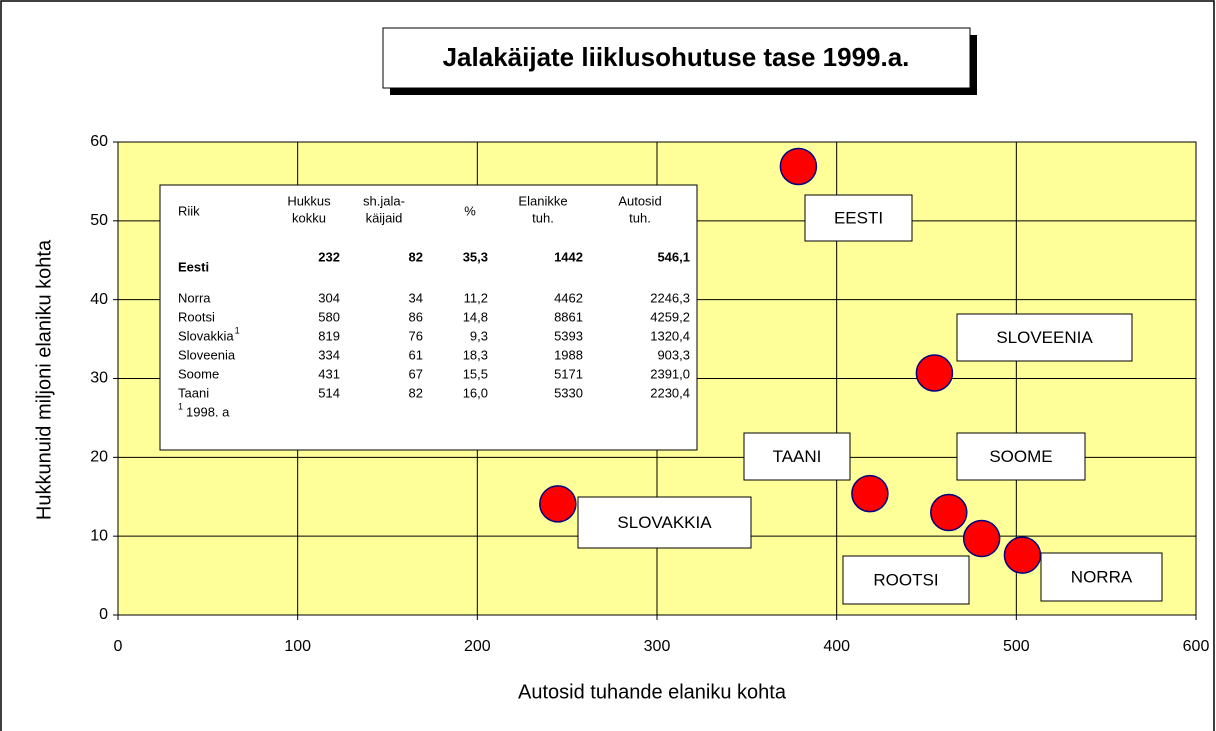  I want to click on x-tick-label: 200, so click(477, 646).